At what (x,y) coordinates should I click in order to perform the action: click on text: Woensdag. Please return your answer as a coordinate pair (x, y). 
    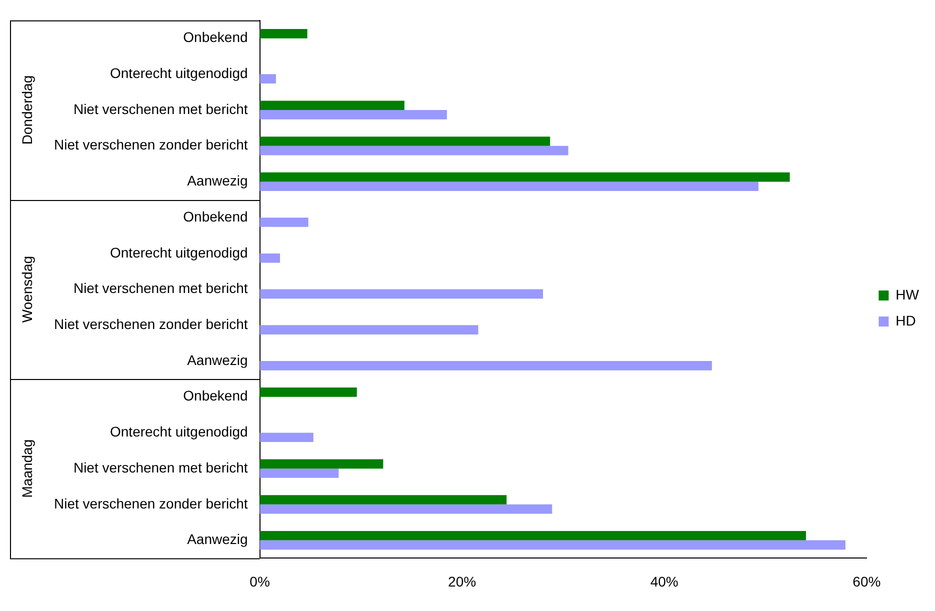
    Looking at the image, I should click on (26, 289).